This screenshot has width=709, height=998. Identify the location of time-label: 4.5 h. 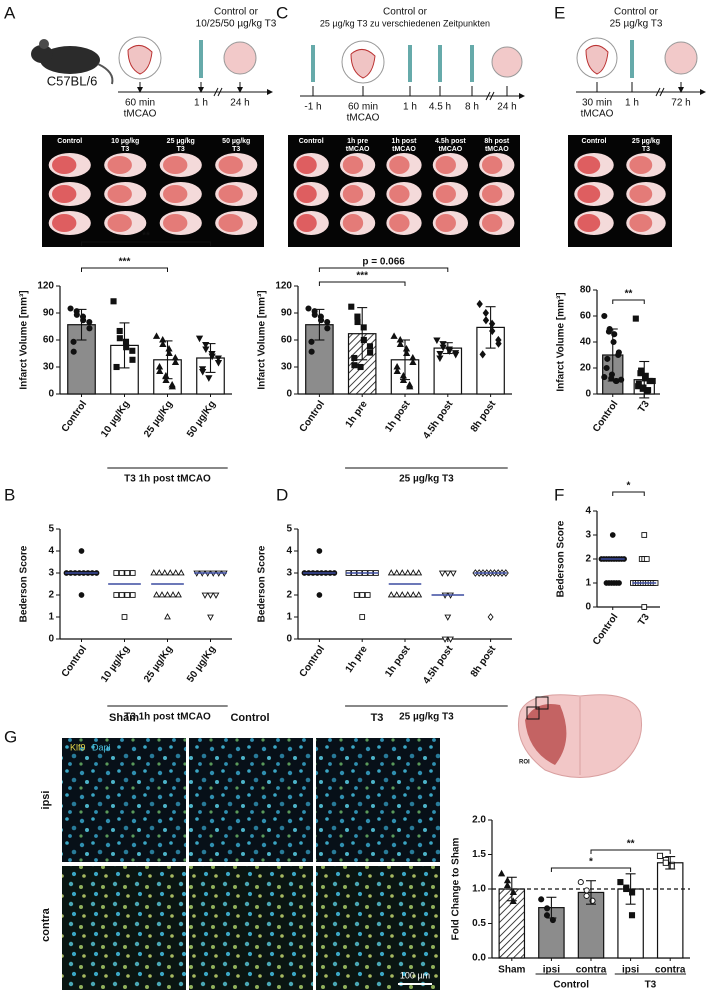
(440, 107).